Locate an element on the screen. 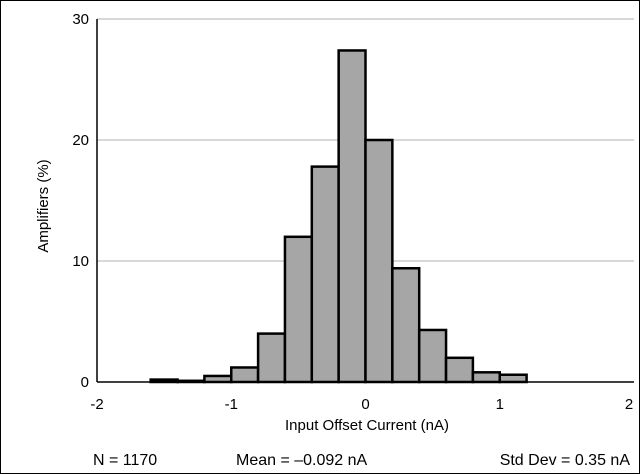 The image size is (640, 474). x-tick-label: 0 is located at coordinates (365, 404).